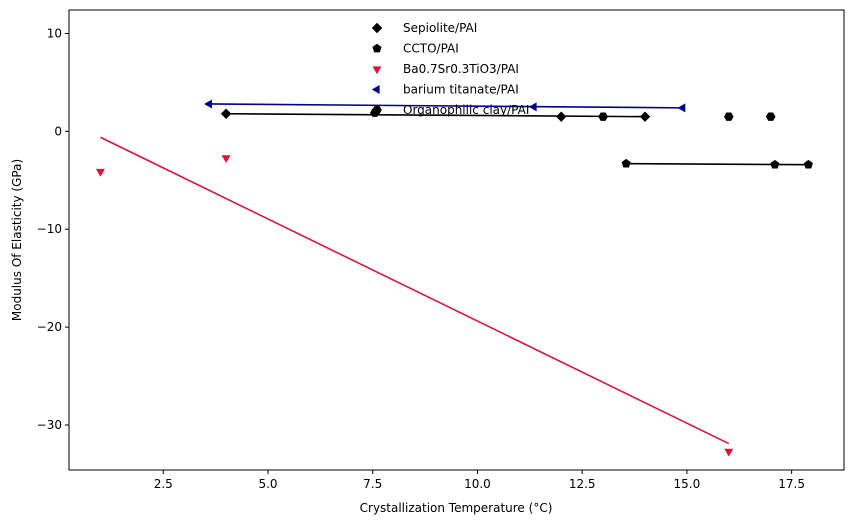 This screenshot has width=853, height=525. What do you see at coordinates (431, 49) in the screenshot?
I see `legend-label-ccto-pai: CCTO/PAI` at bounding box center [431, 49].